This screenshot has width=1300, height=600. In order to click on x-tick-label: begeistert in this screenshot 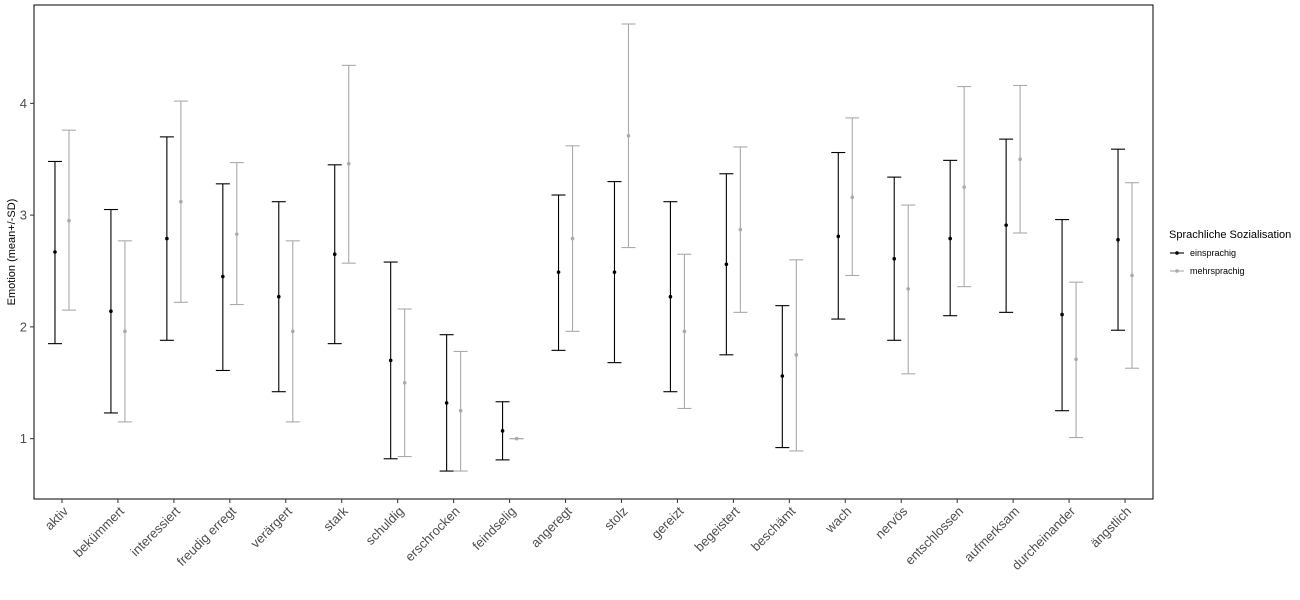, I will do `click(717, 528)`.